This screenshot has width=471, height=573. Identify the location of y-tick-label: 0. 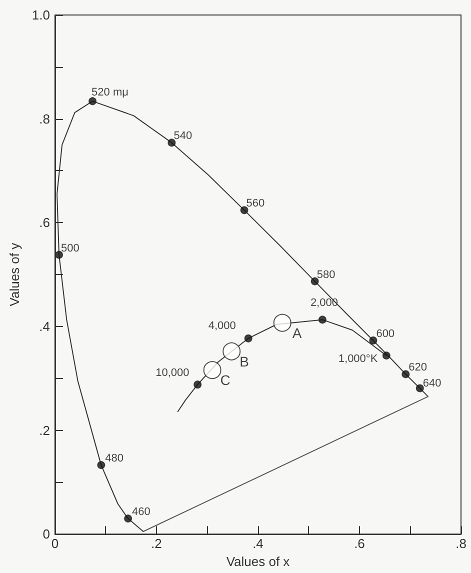
(46, 534).